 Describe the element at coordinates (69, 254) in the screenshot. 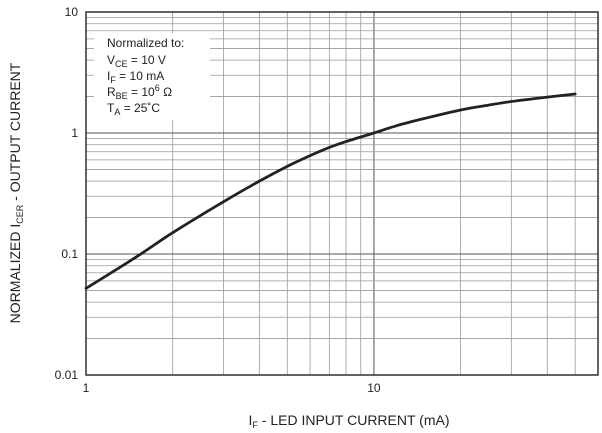

I see `y-tick-label: 0.1` at that location.